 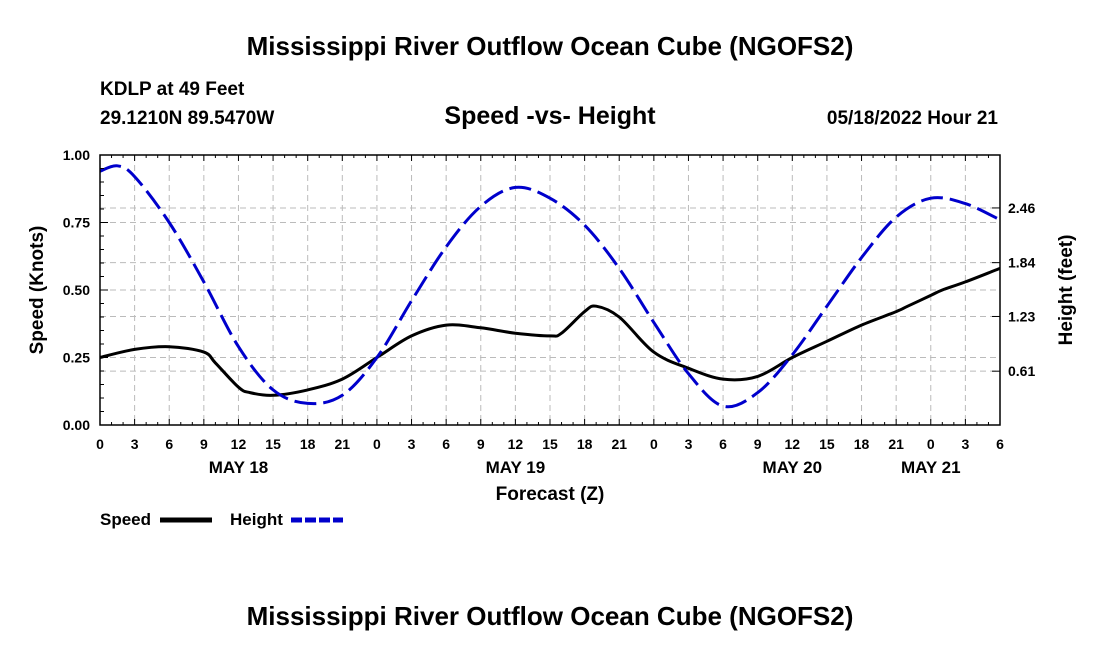 I want to click on y-axis-right-label: Height (feet), so click(x=1066, y=290).